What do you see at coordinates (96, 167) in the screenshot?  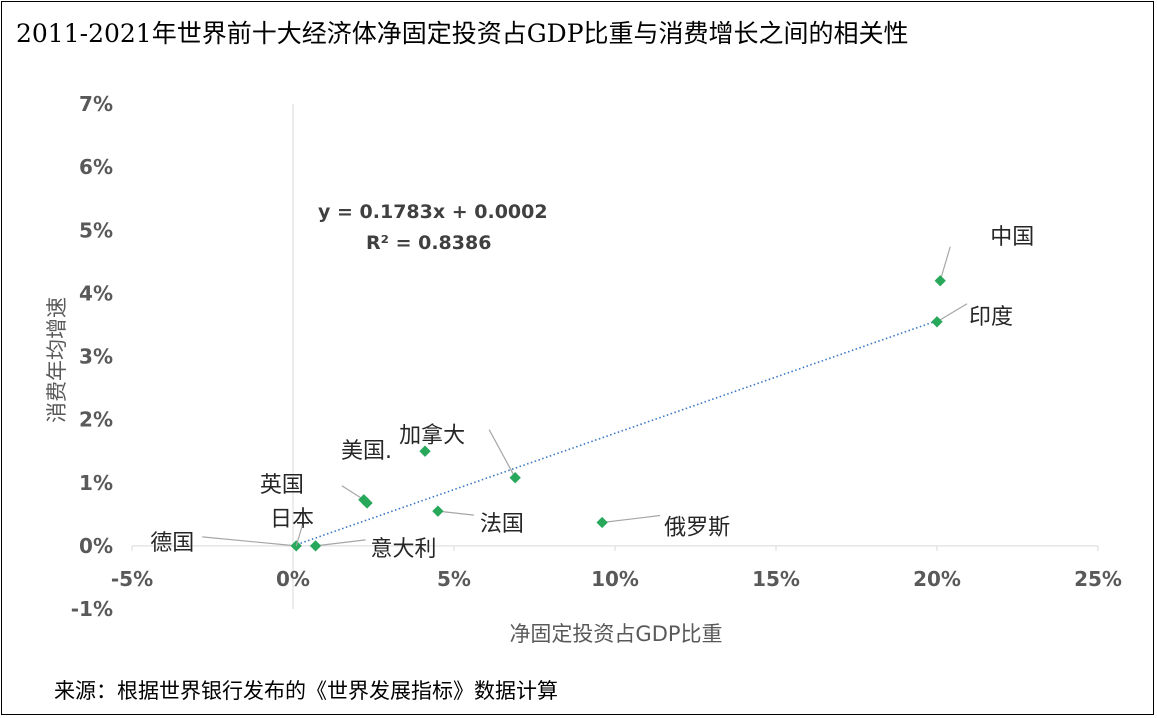 I see `y-tick-label: 6%` at bounding box center [96, 167].